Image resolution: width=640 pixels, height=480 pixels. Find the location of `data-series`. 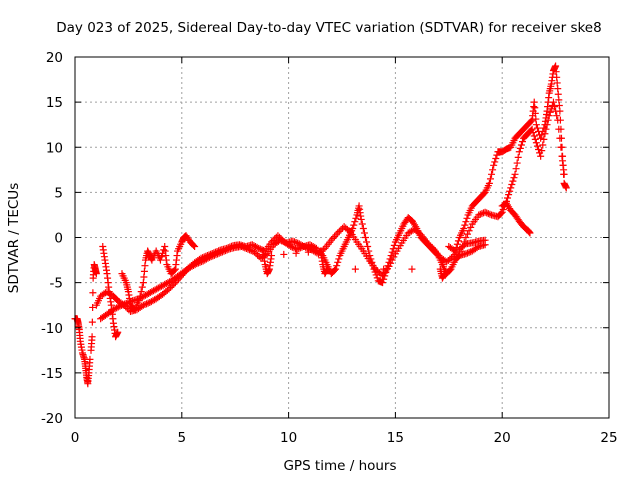

data-series is located at coordinates (516, 218).